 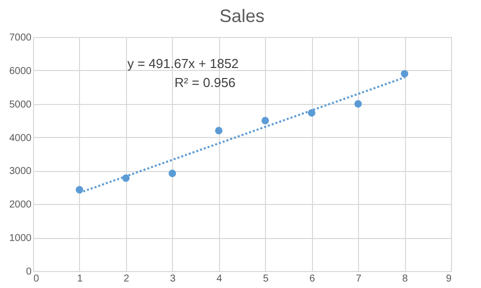 I want to click on x-tick-label: 9, so click(x=449, y=279).